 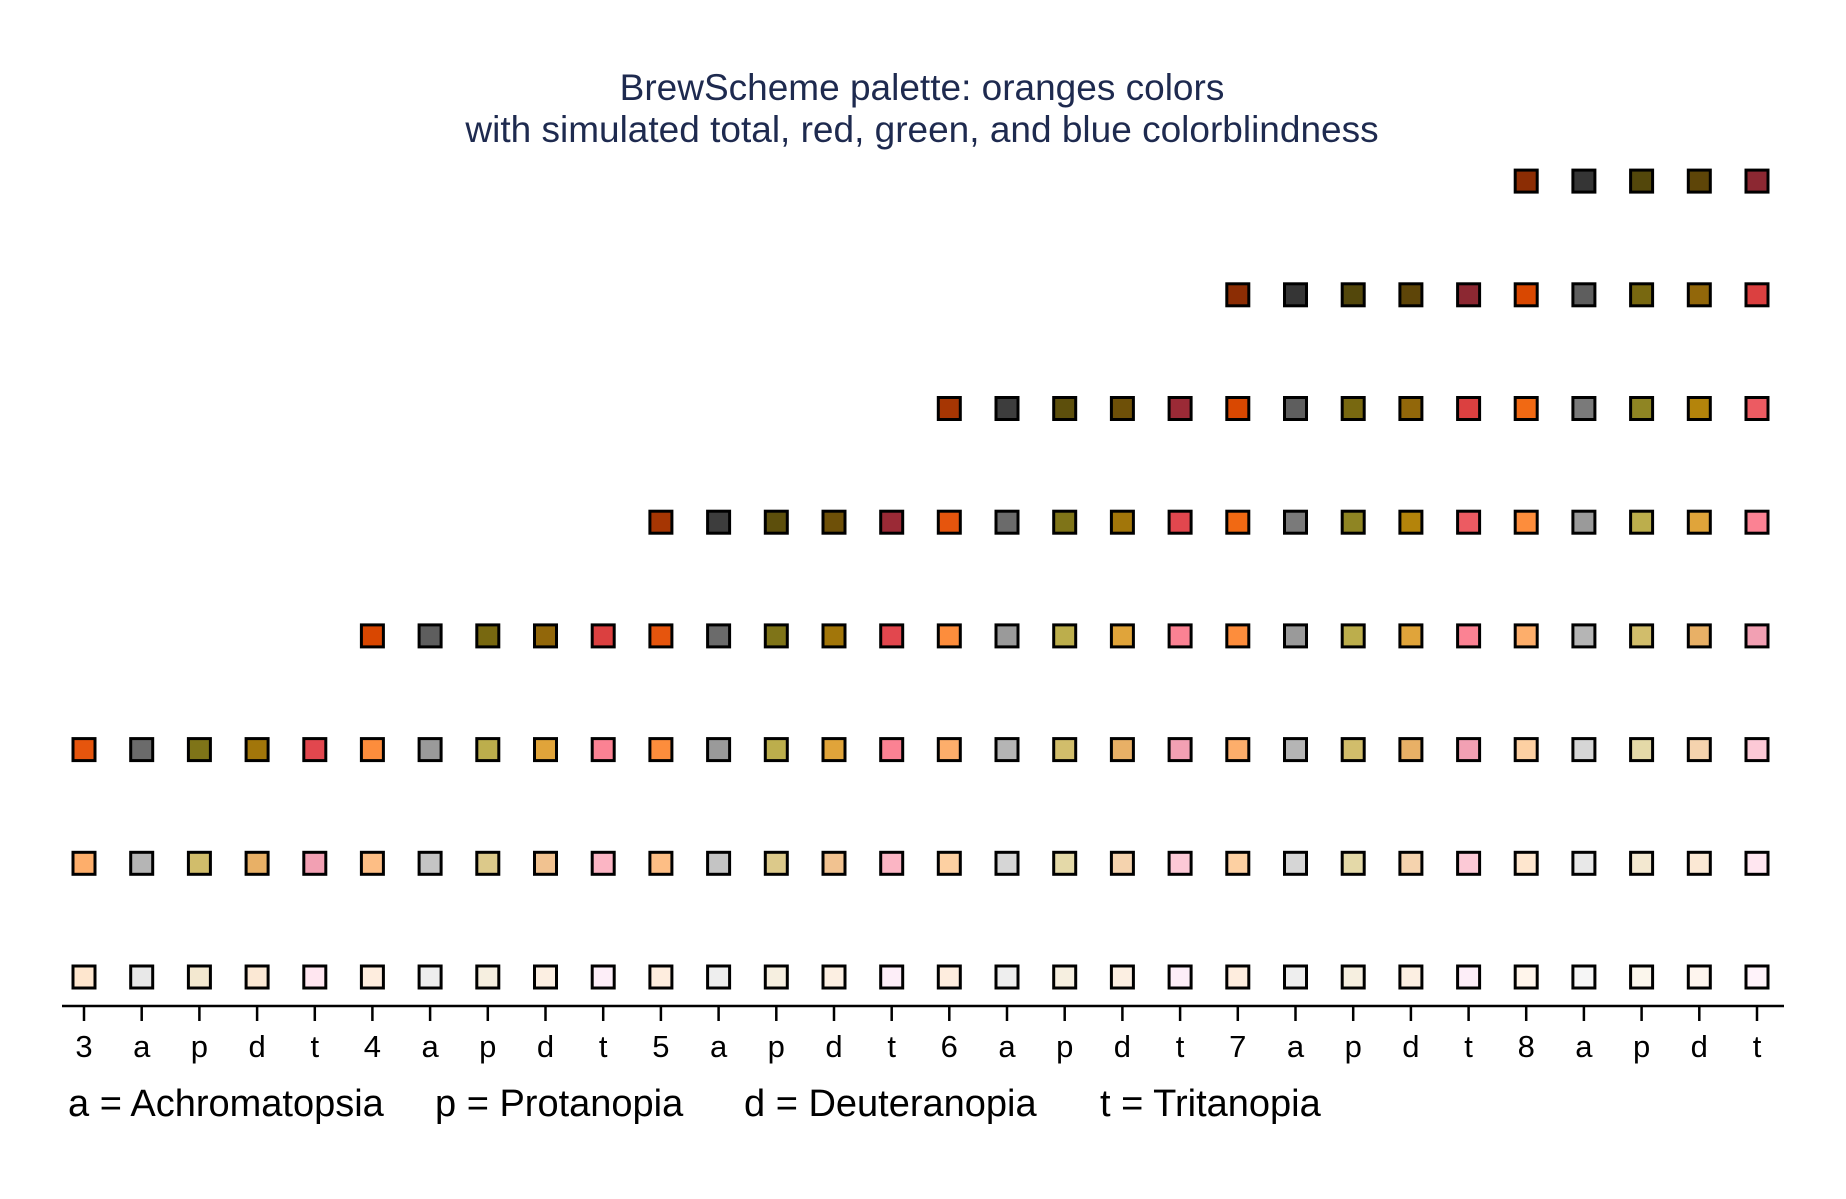 What do you see at coordinates (660, 1046) in the screenshot?
I see `x-tick-label: 5` at bounding box center [660, 1046].